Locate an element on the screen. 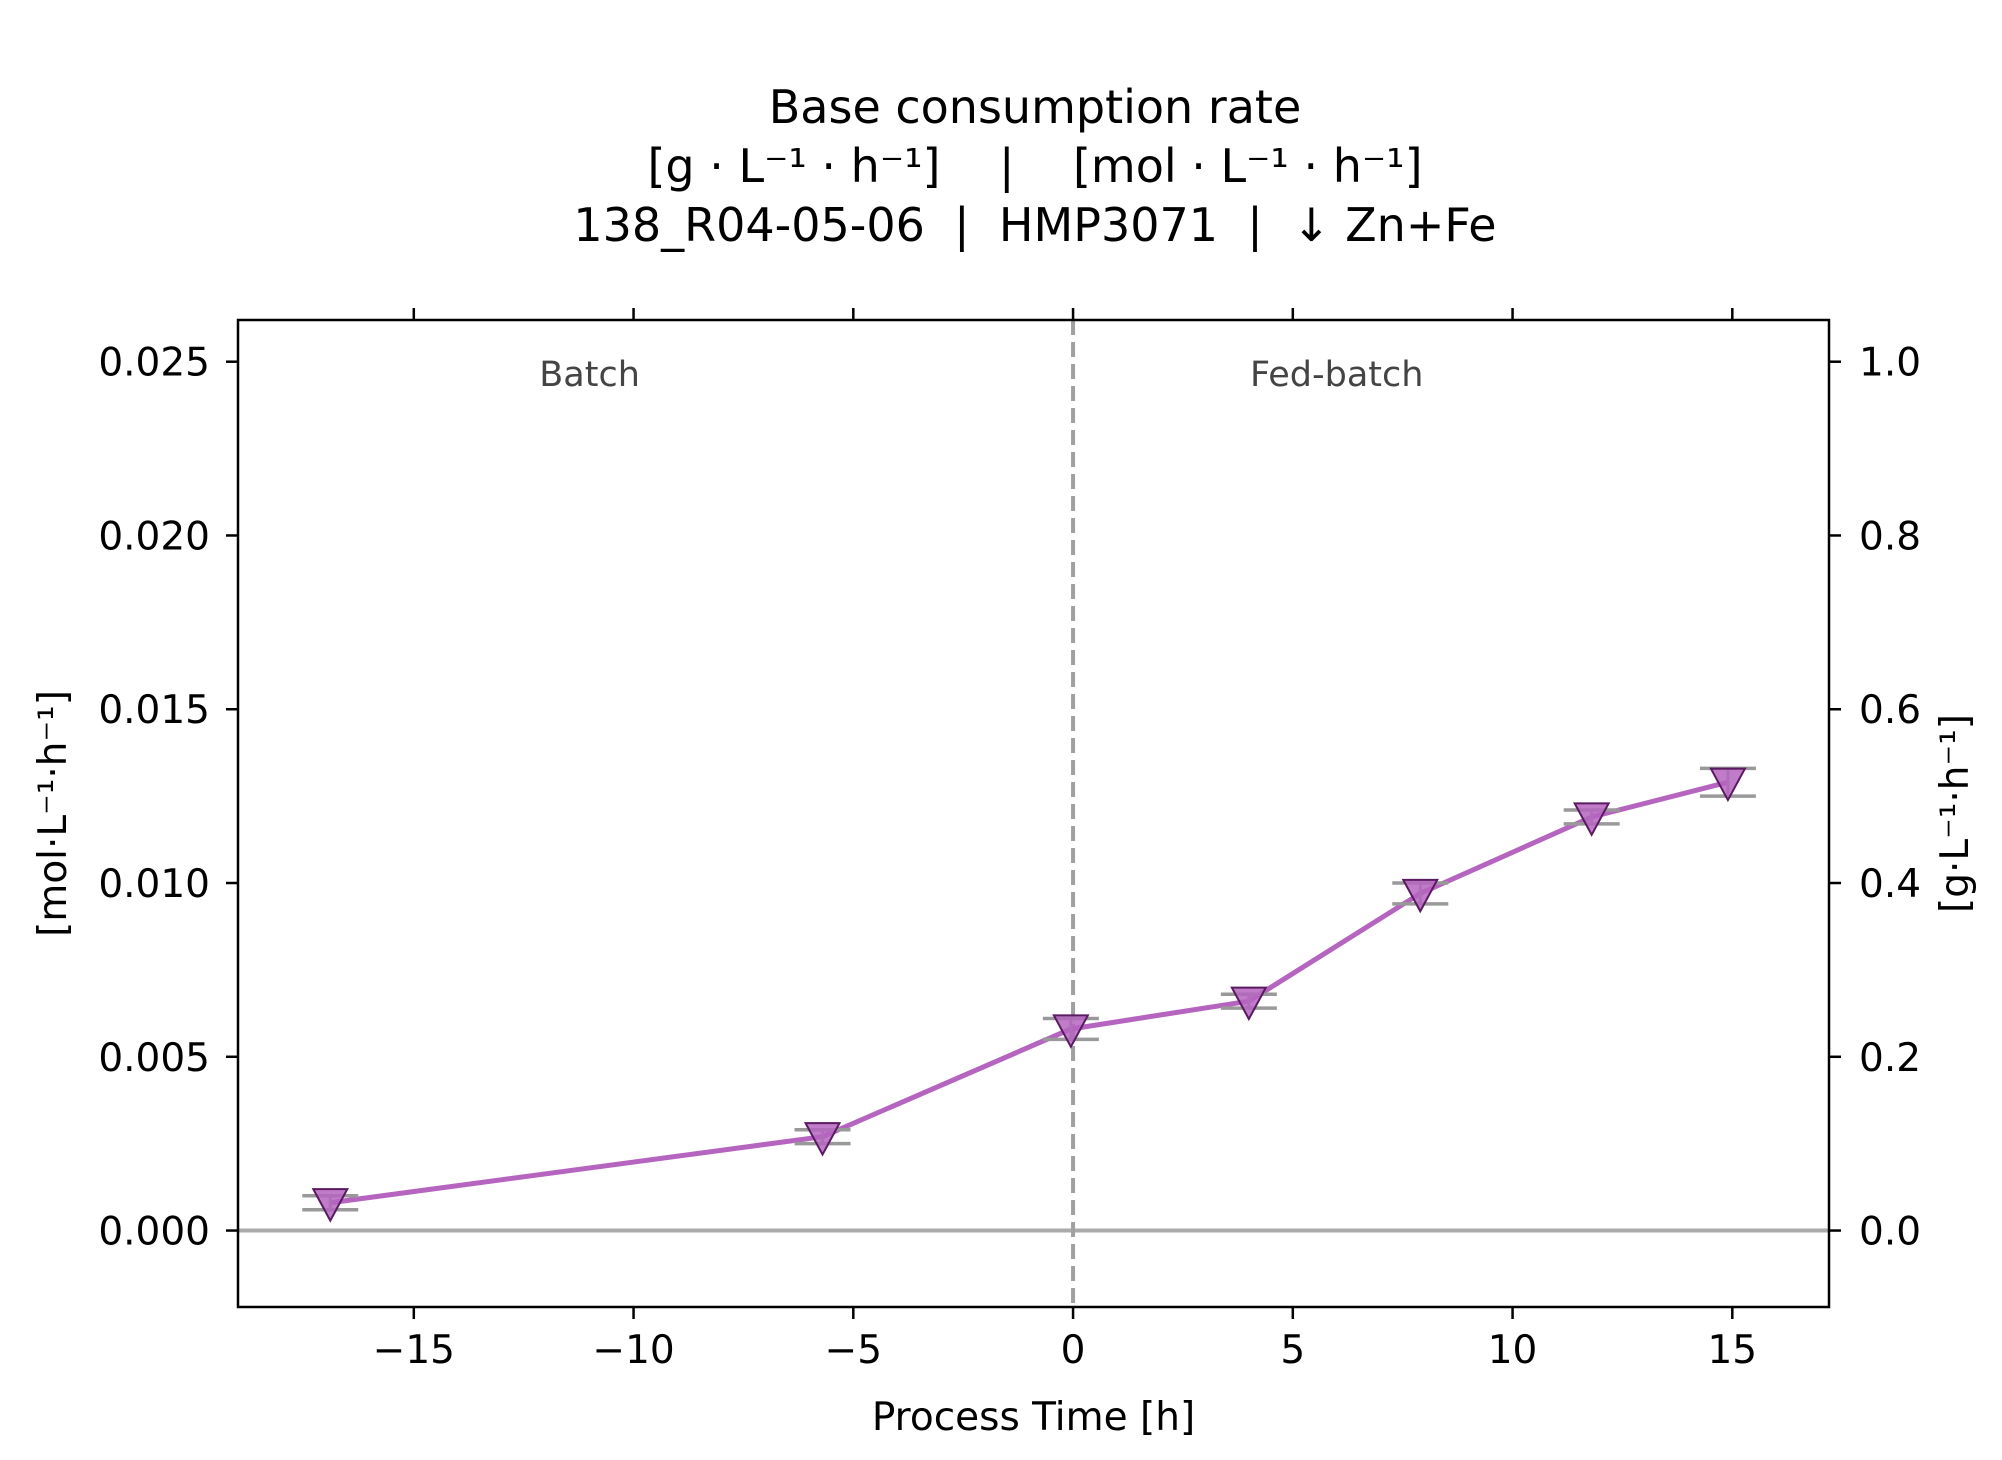  y-left-tick-label-4: 0.020 is located at coordinates (154, 536).